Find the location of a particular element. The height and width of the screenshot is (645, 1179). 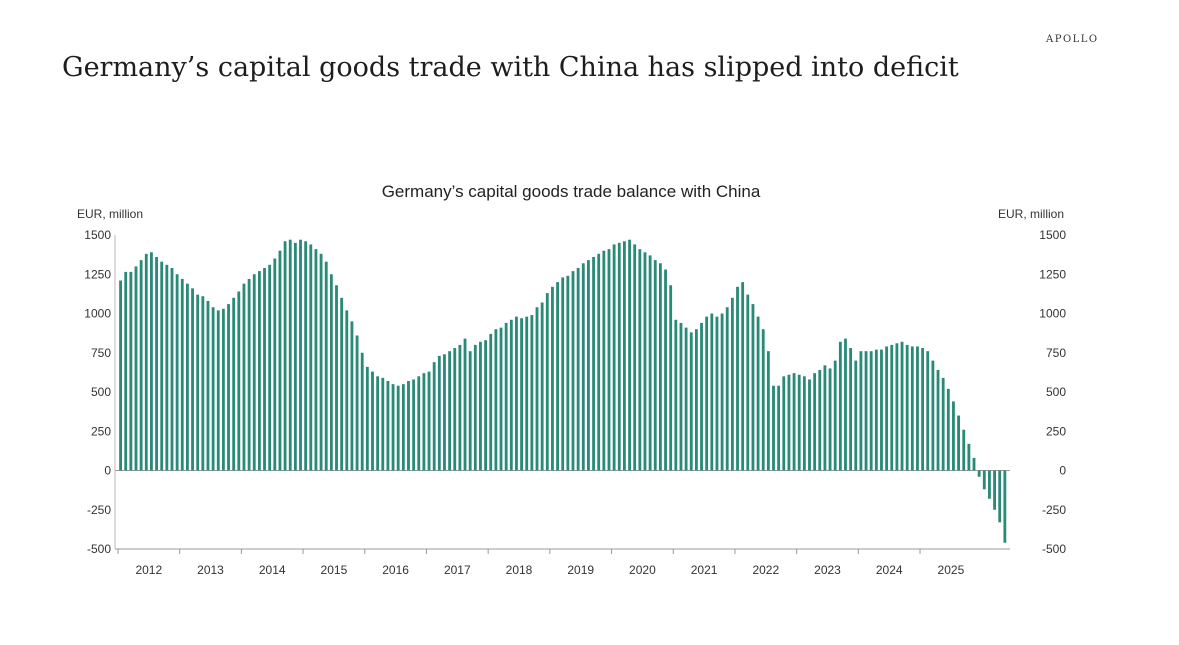

y-tick-label-left: -250 is located at coordinates (99, 510).